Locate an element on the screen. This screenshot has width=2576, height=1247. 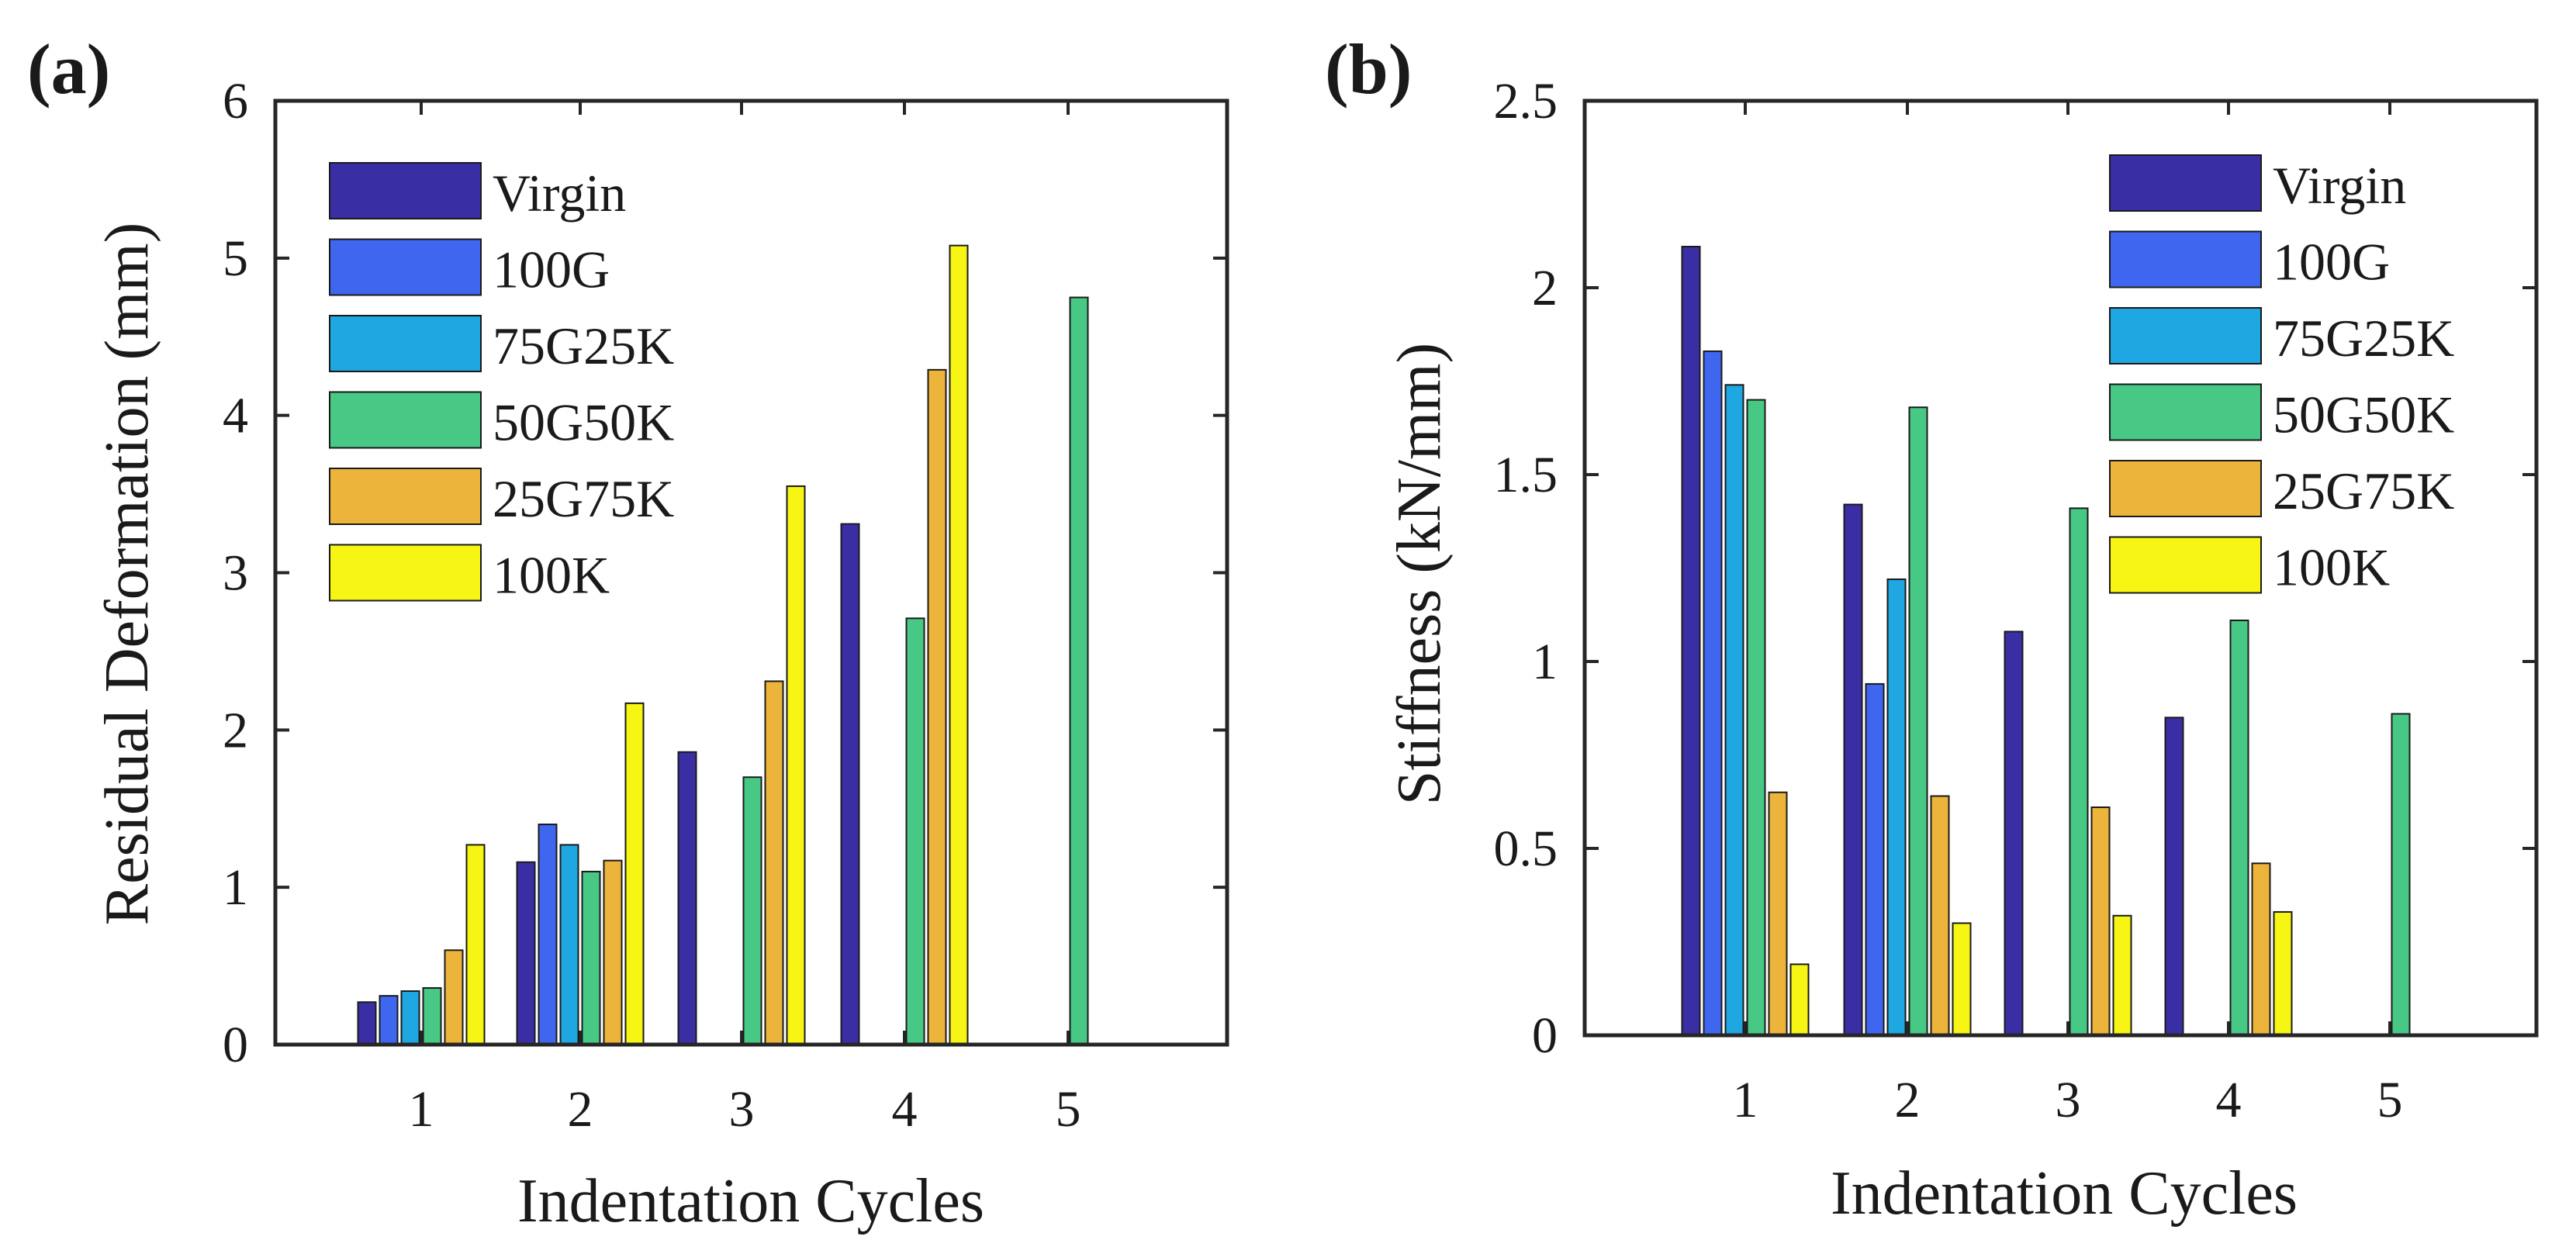
y-tick-label: 3 is located at coordinates (235, 573).